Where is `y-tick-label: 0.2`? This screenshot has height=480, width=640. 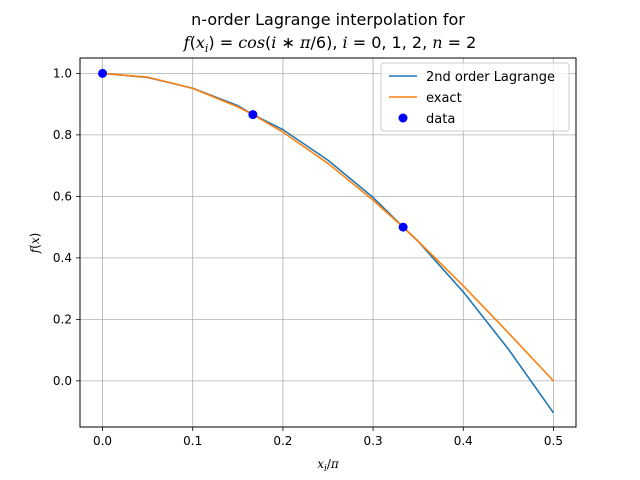
y-tick-label: 0.2 is located at coordinates (62, 319).